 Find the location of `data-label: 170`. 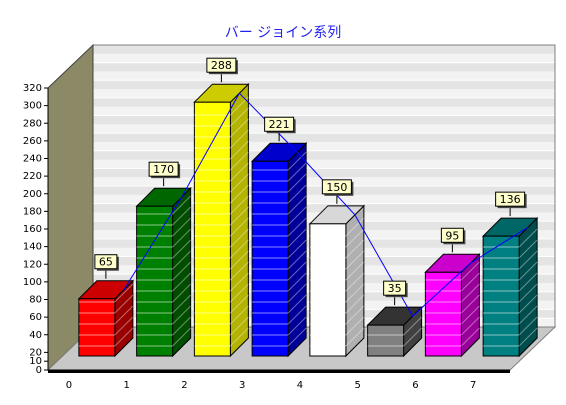

data-label: 170 is located at coordinates (163, 169).